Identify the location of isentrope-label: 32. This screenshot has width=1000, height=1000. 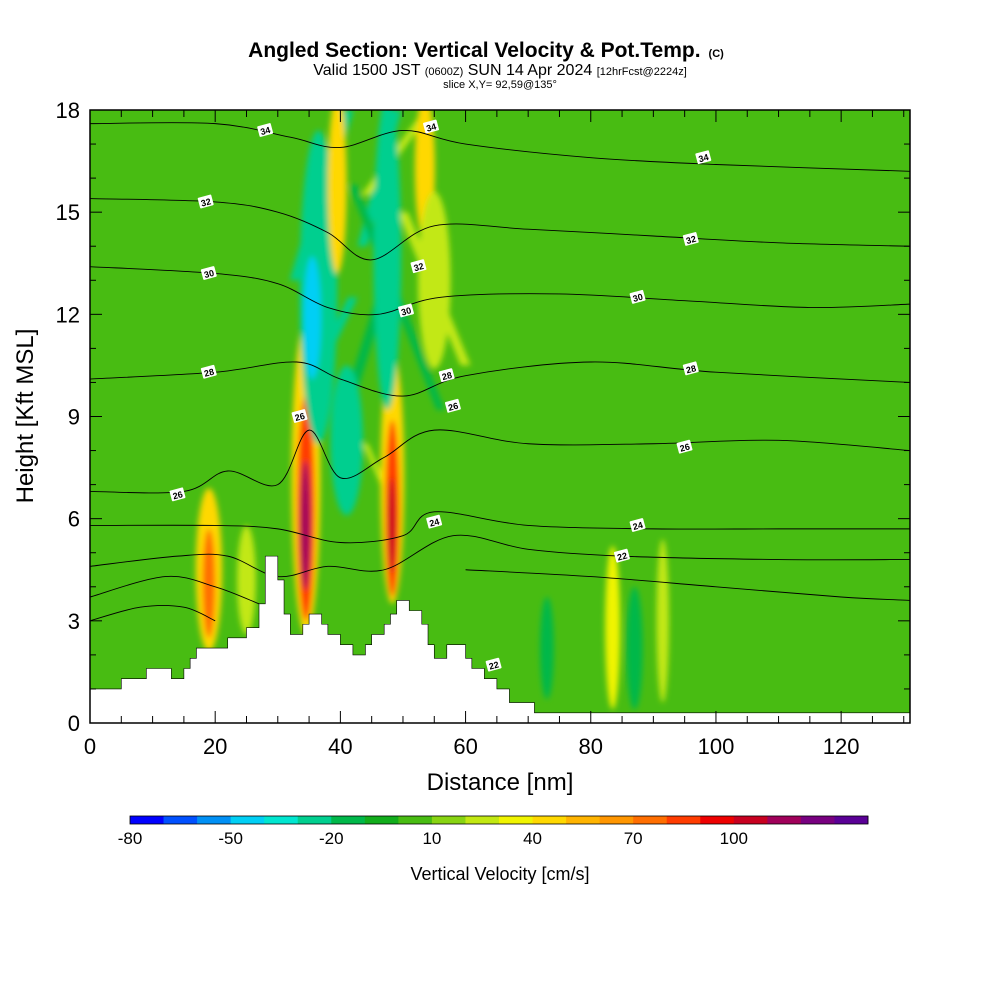
(690, 239).